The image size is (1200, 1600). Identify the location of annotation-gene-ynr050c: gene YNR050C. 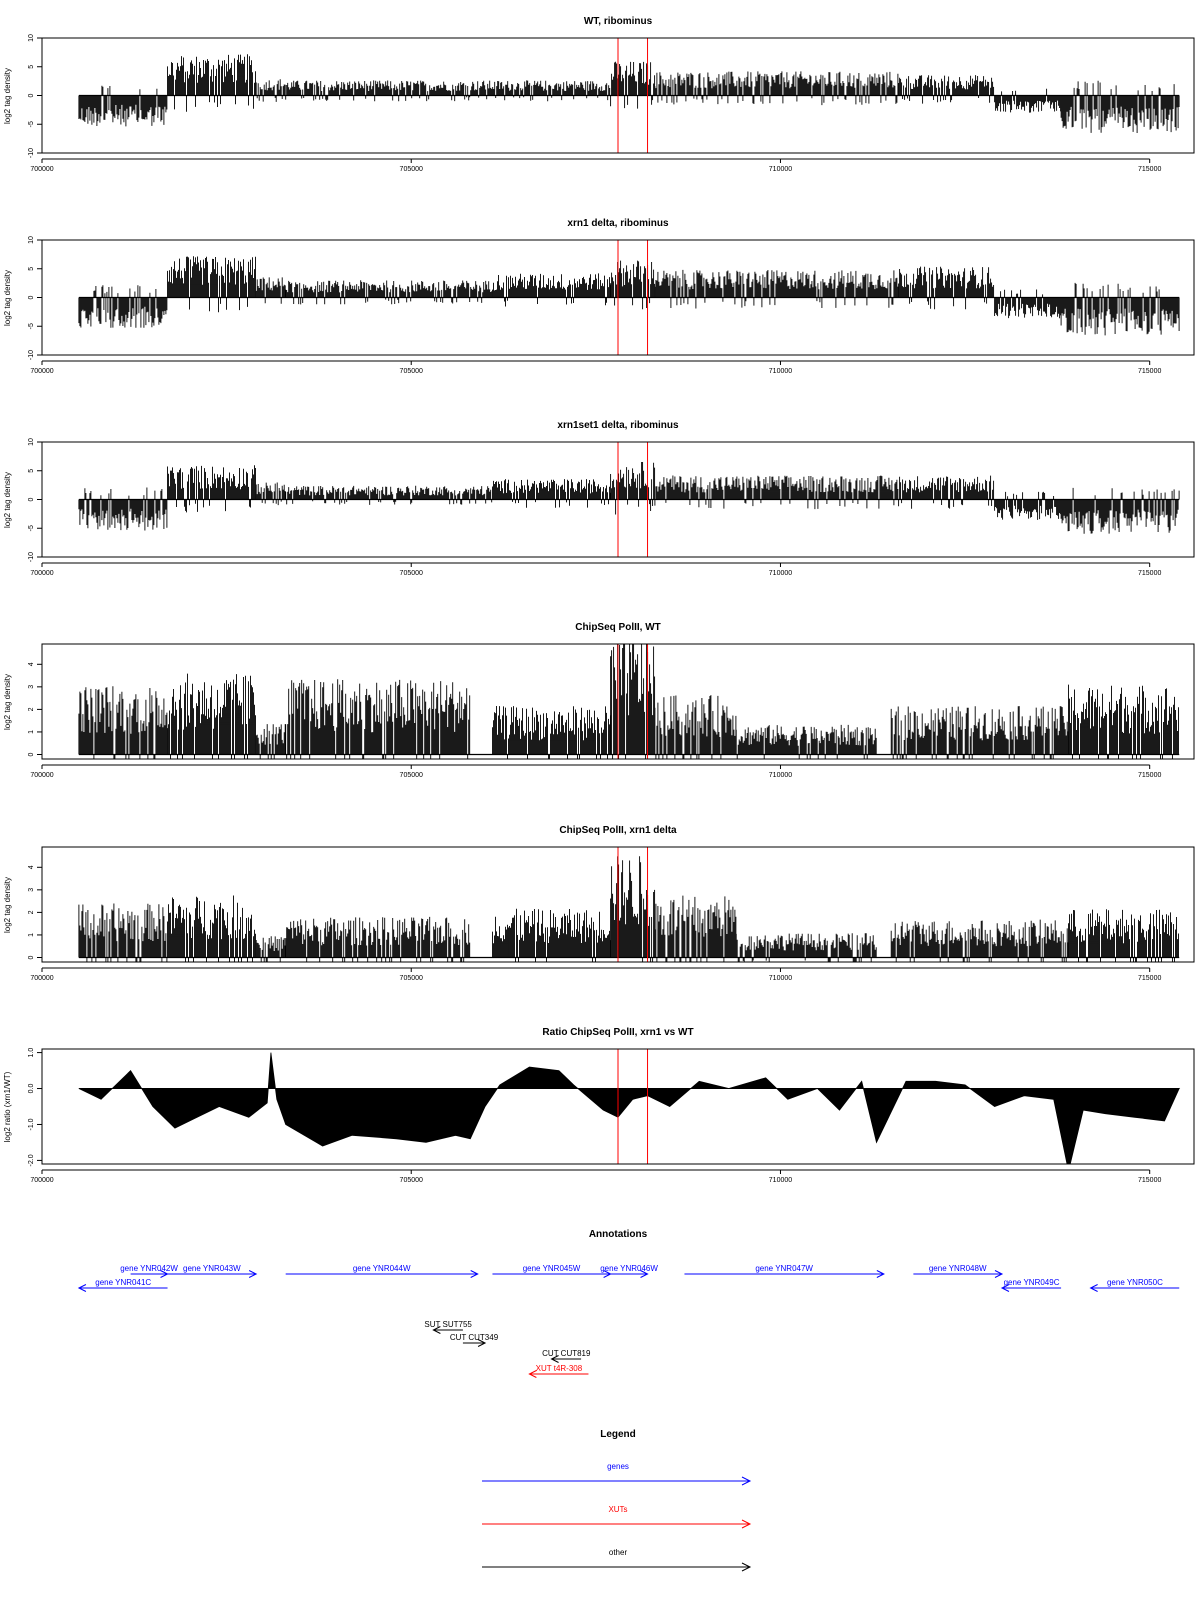
(1134, 1285).